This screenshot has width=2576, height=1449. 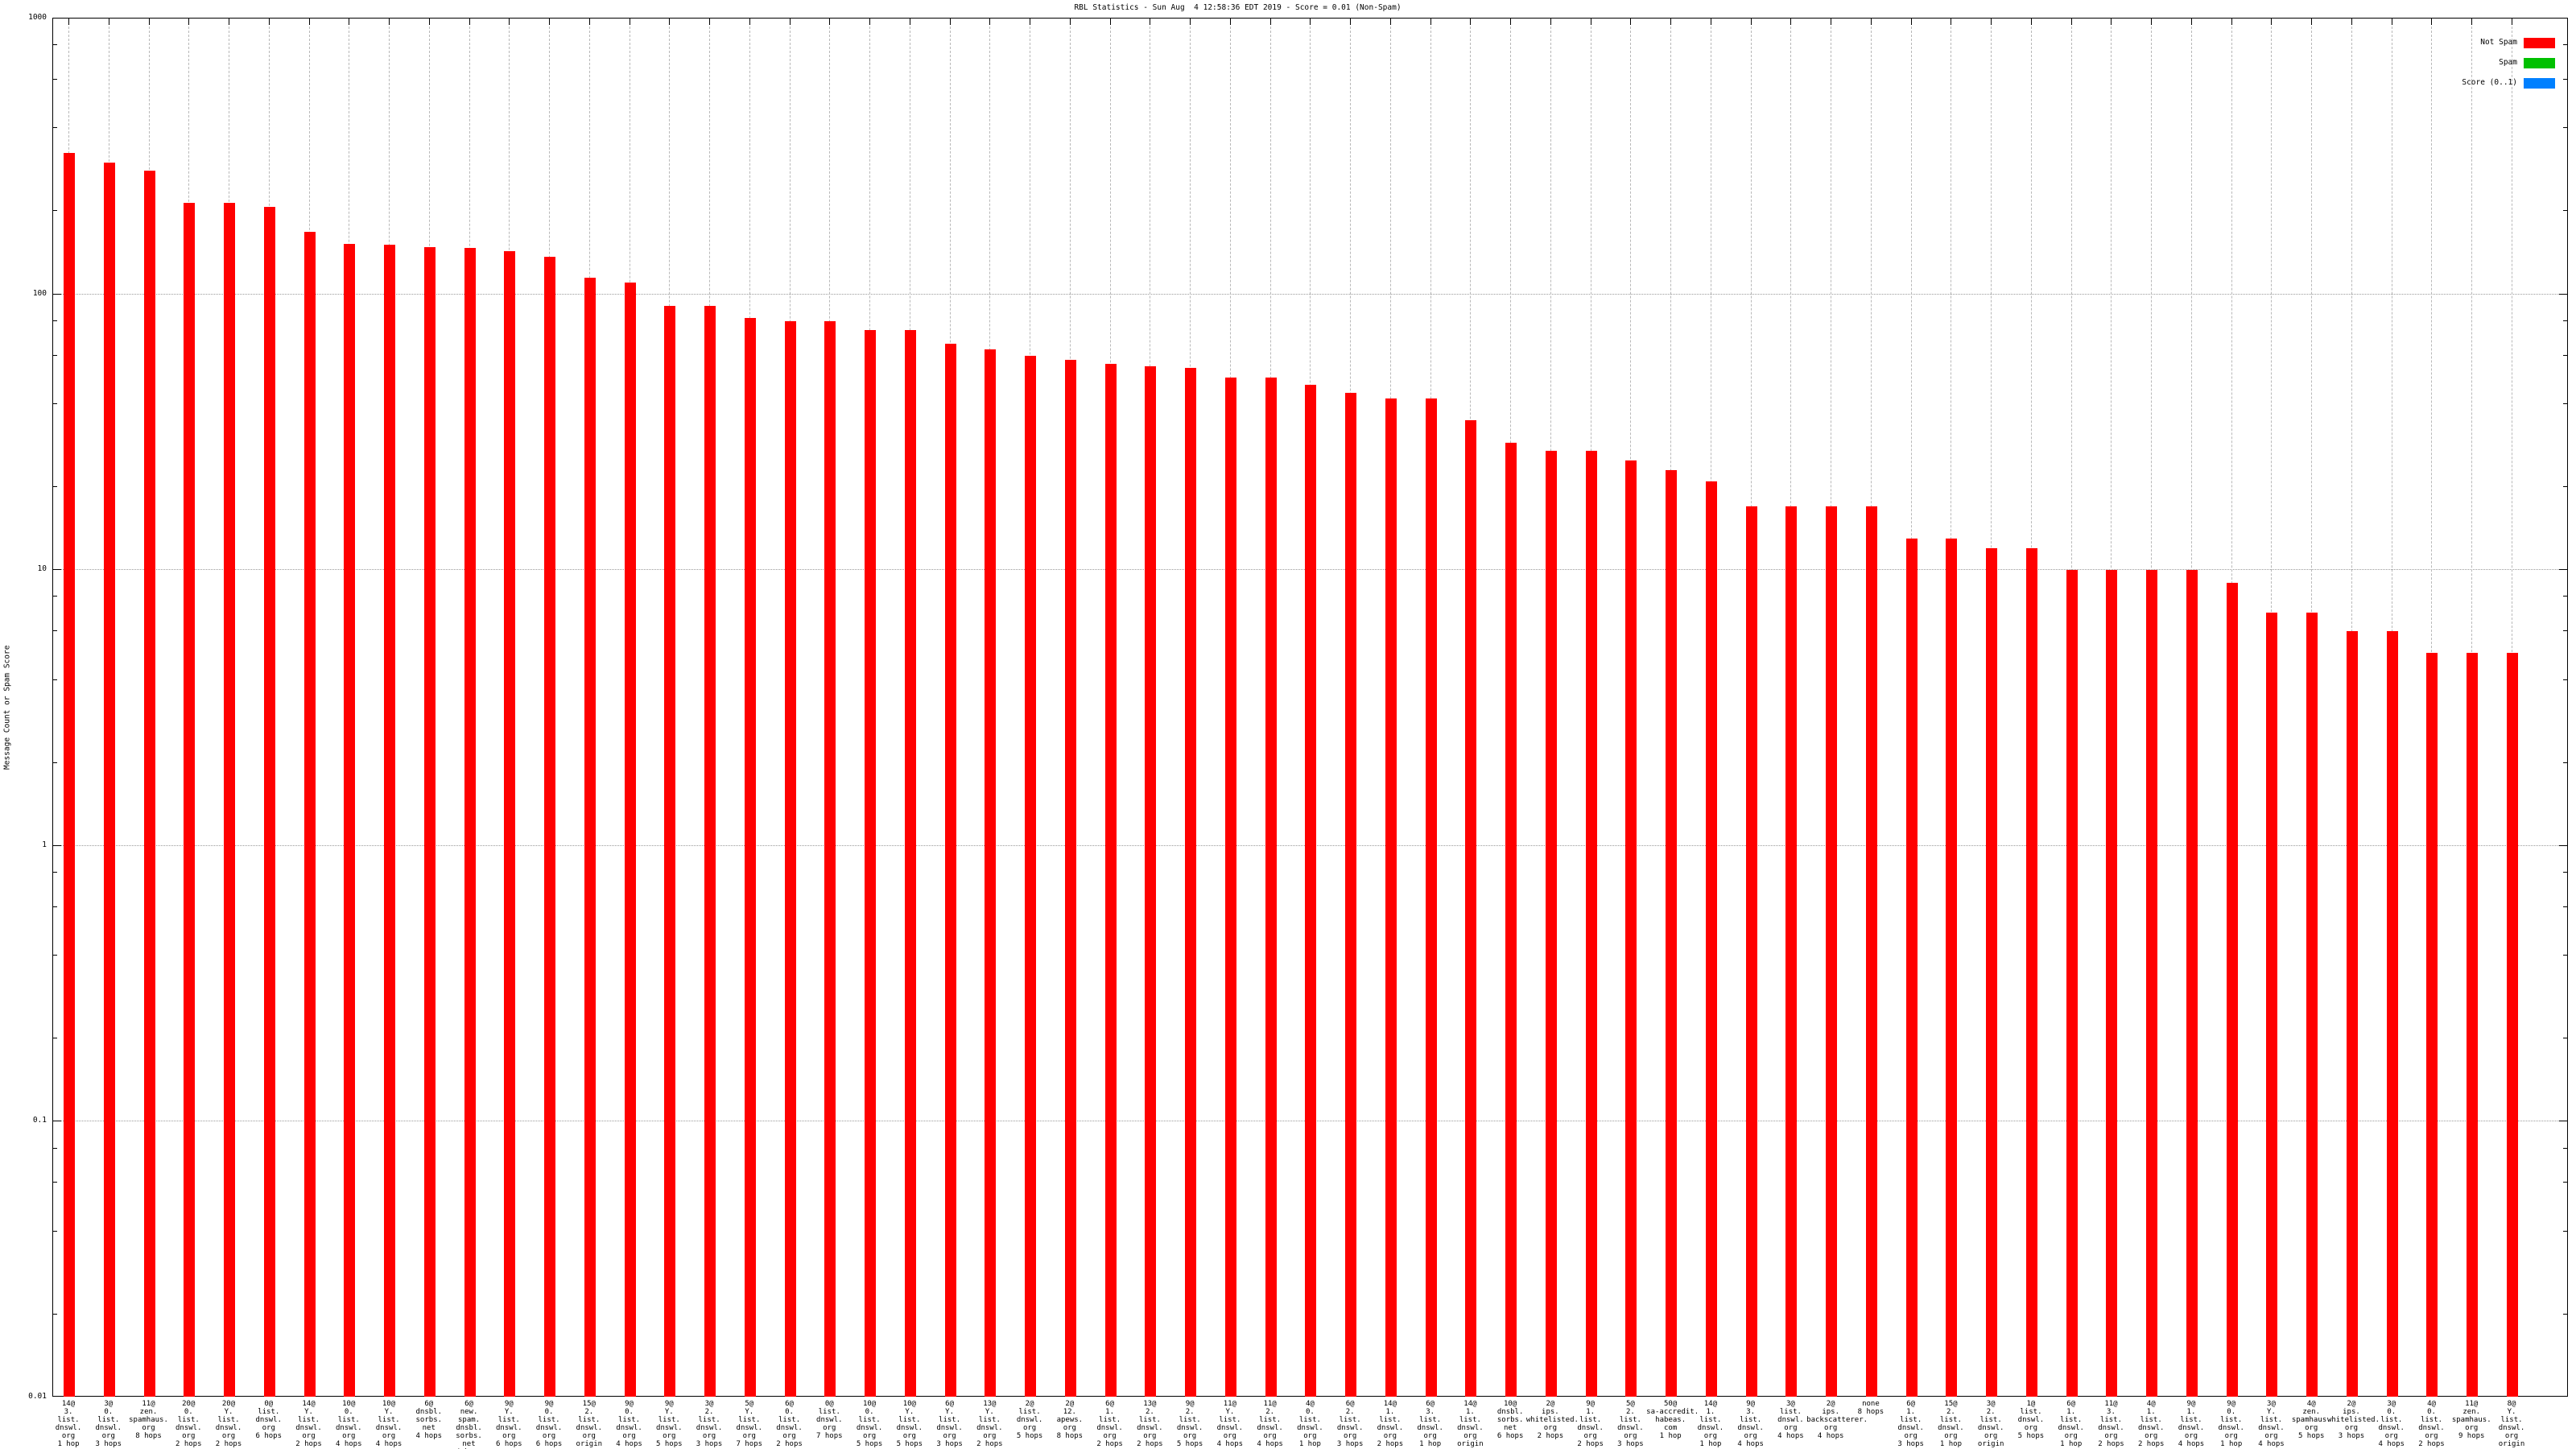 I want to click on x-tick-label: 9@ Y. list. dnswl. org 6 hops, so click(x=509, y=1424).